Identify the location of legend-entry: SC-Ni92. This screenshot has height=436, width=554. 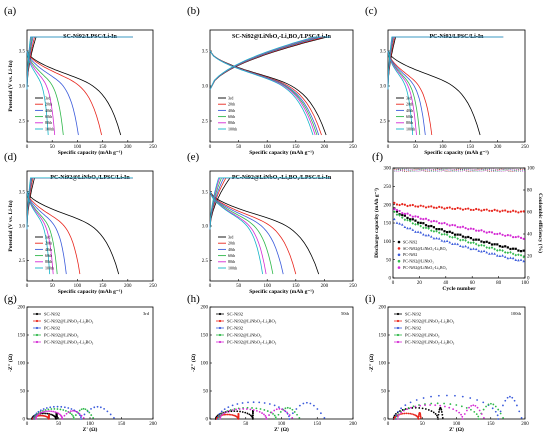
(413, 314).